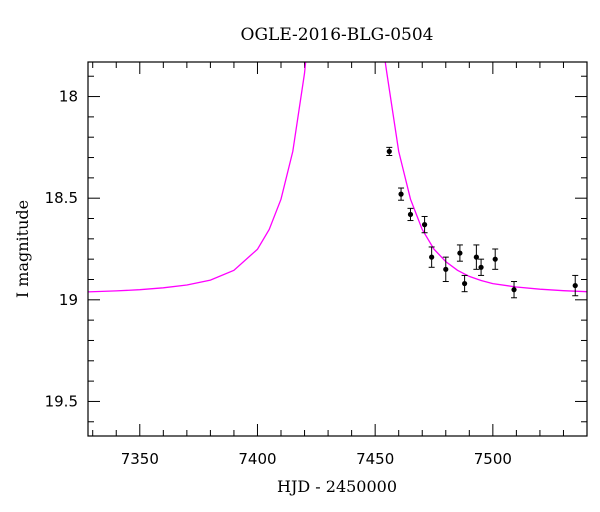  I want to click on x-axis-label: HJD - 2450000, so click(337, 486).